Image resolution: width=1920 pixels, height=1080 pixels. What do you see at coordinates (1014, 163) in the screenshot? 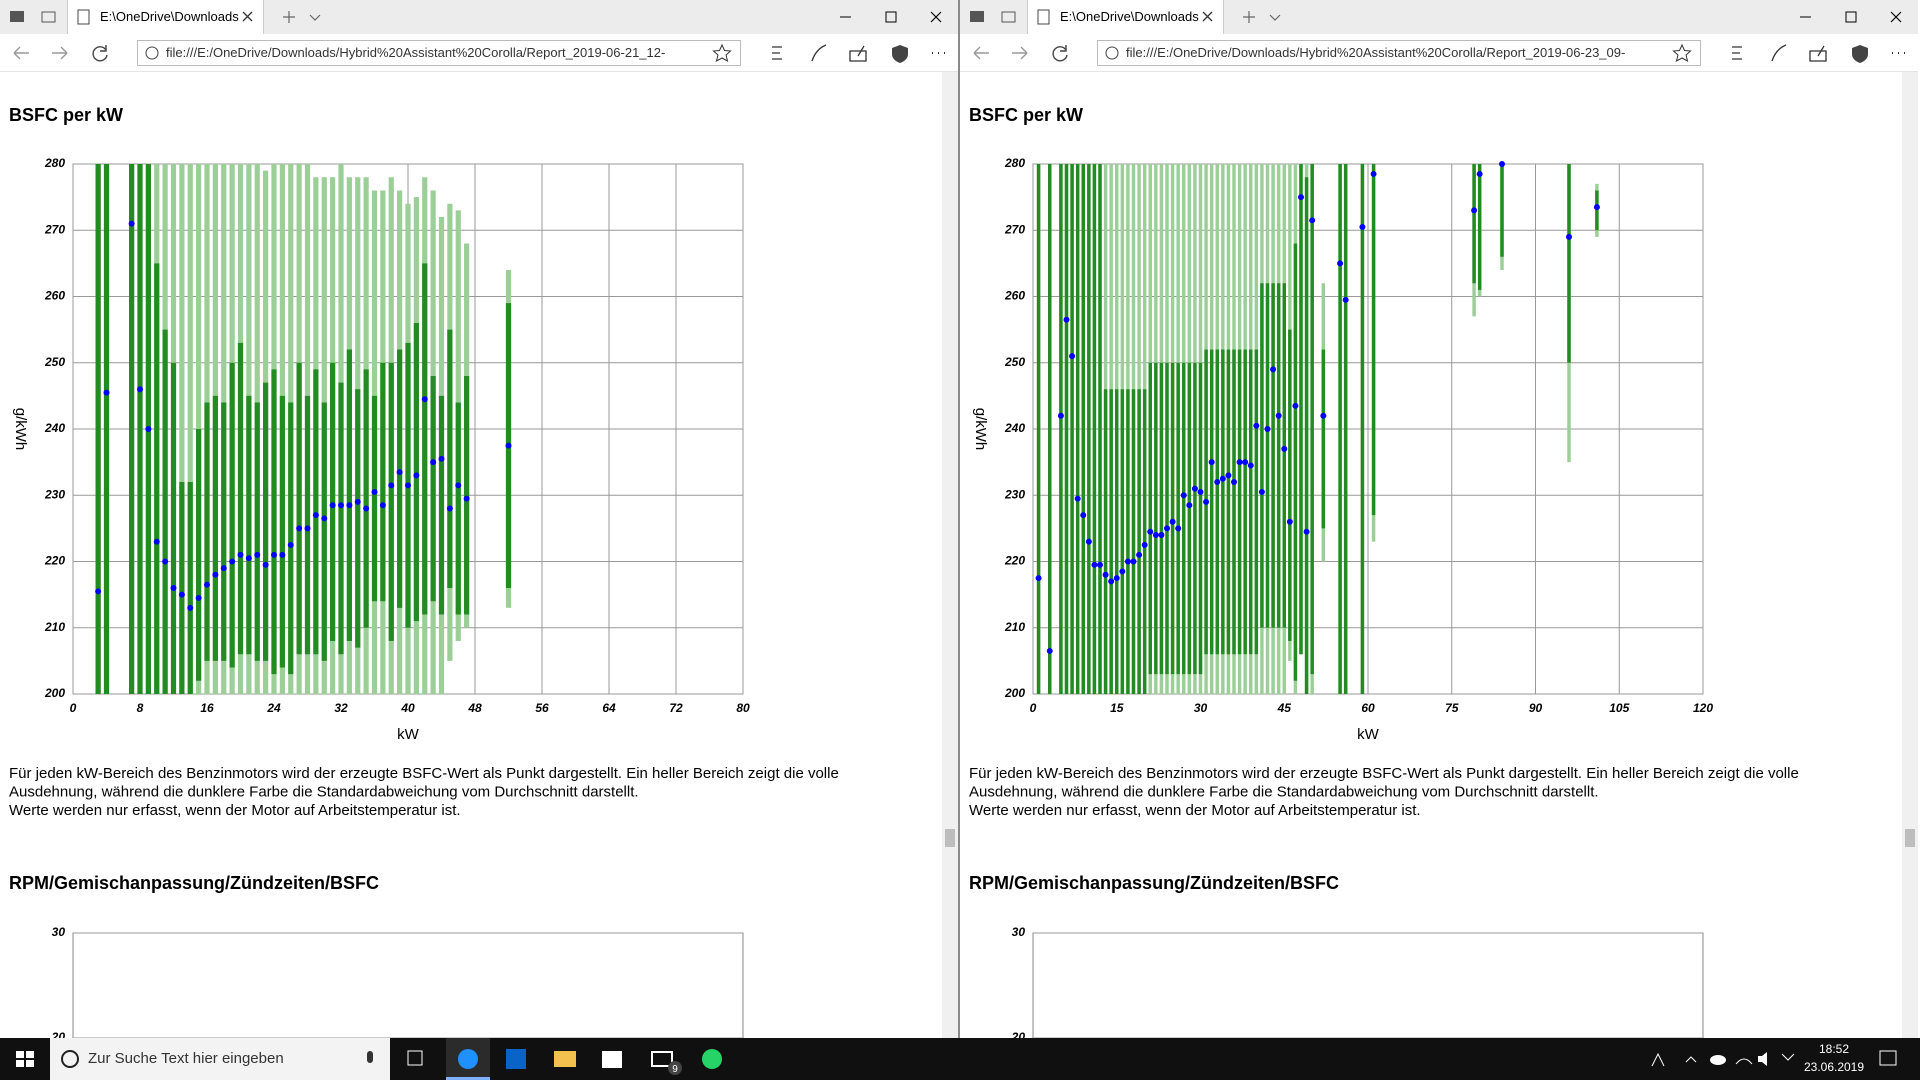
I see `y-tick-label: 280` at bounding box center [1014, 163].